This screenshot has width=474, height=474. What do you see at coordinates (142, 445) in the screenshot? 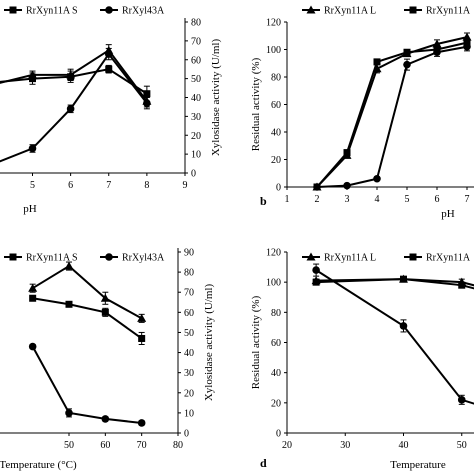
I see `x-tick-label: 70` at bounding box center [142, 445].